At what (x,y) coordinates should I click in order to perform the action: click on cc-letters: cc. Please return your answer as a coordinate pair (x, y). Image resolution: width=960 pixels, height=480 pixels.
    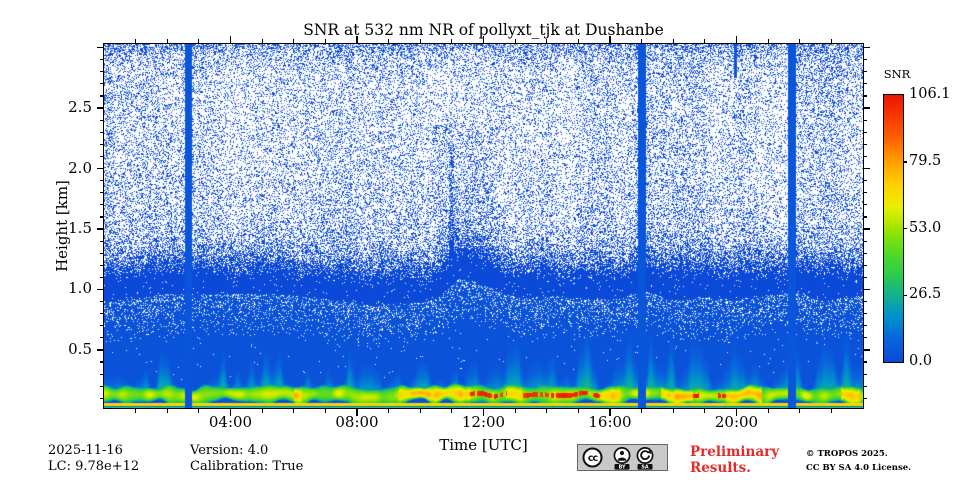
    Looking at the image, I should click on (592, 458).